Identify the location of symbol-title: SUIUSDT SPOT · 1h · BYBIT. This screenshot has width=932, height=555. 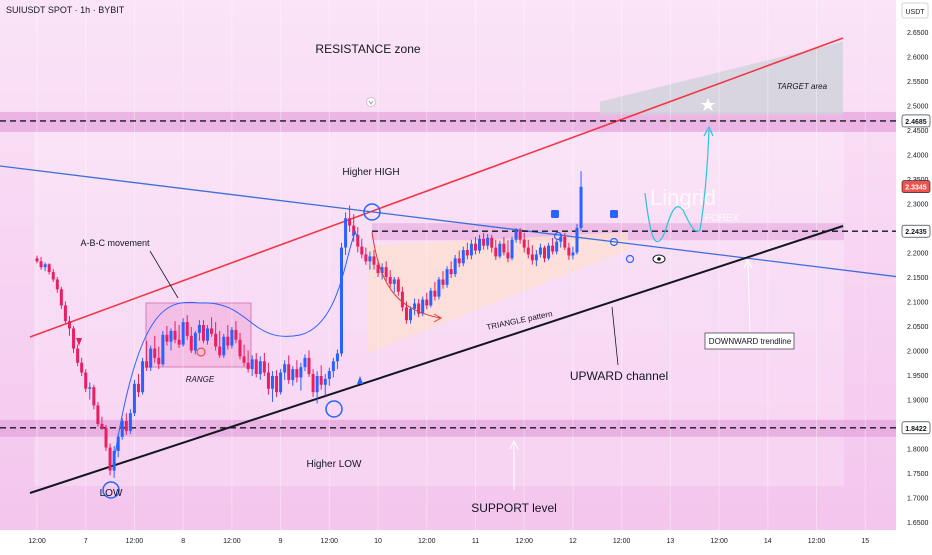
(65, 10).